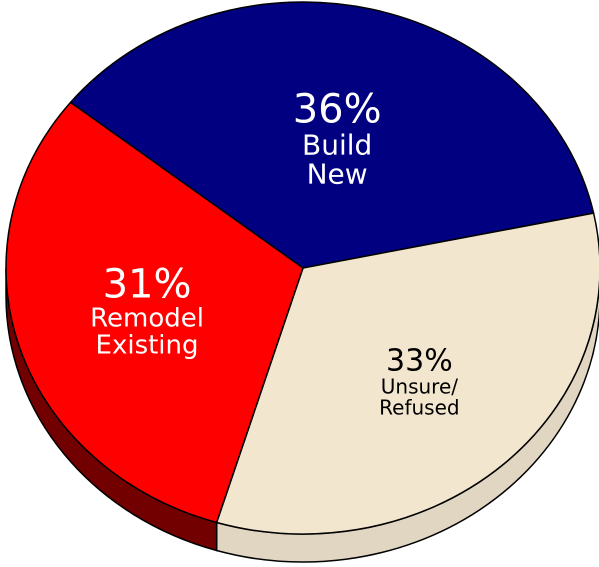 The height and width of the screenshot is (567, 599). What do you see at coordinates (419, 397) in the screenshot?
I see `category-label: Unsure/ Refused` at bounding box center [419, 397].